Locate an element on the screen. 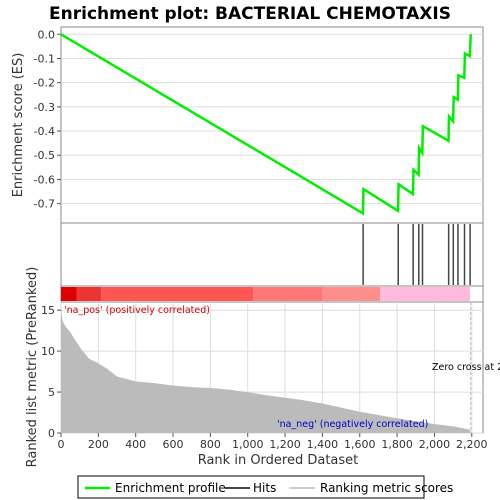 The image size is (500, 500). es-tick-label: -0.5 is located at coordinates (44, 155).